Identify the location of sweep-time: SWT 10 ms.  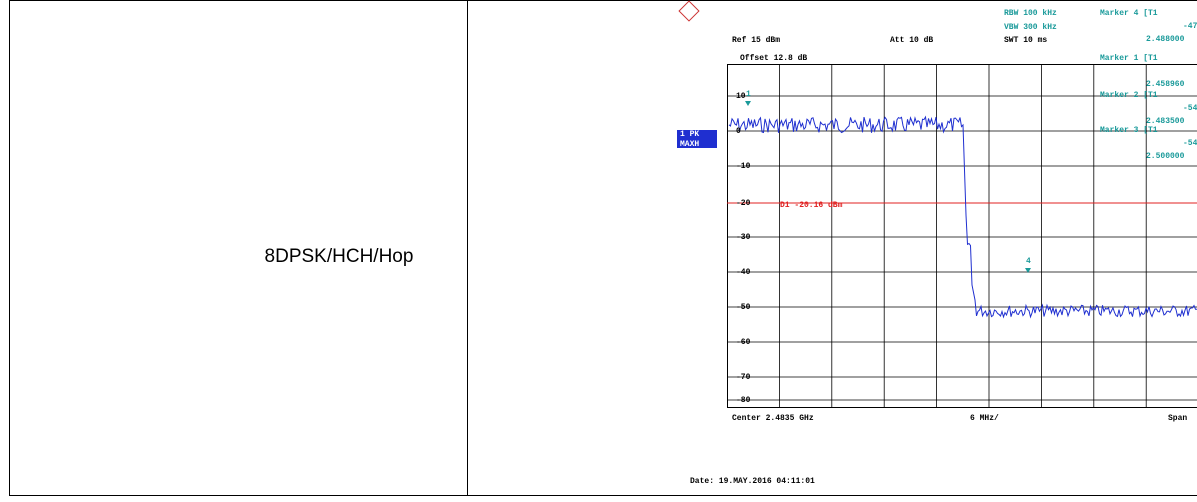
(1025, 40).